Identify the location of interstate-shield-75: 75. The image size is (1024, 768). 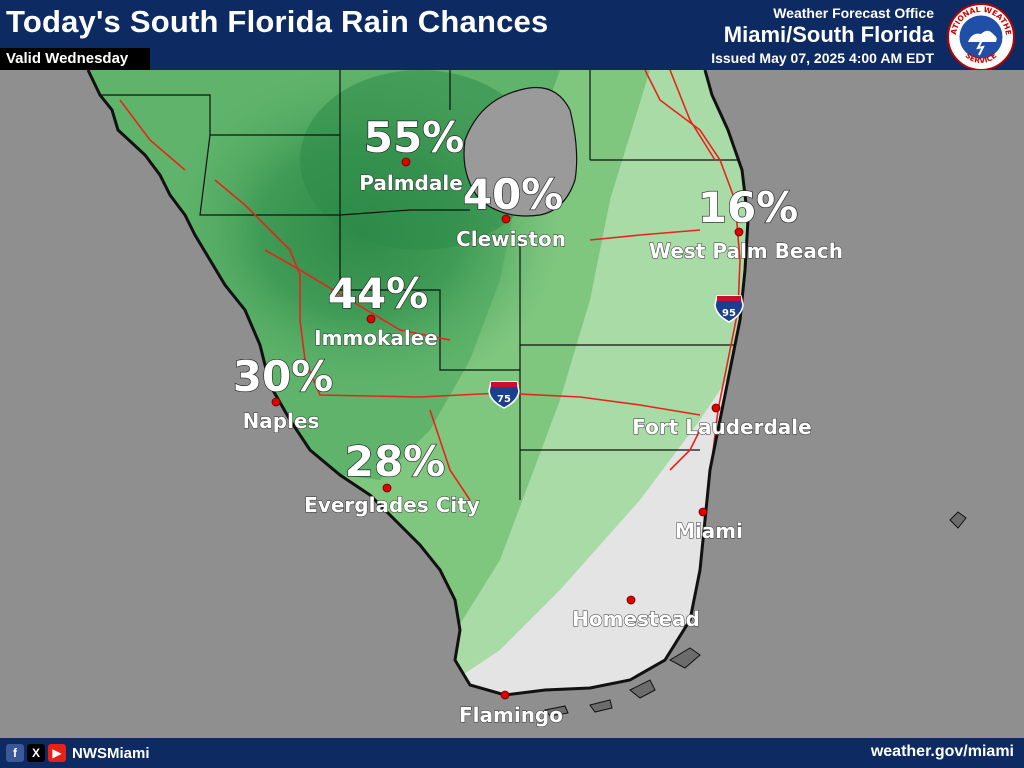
(504, 395).